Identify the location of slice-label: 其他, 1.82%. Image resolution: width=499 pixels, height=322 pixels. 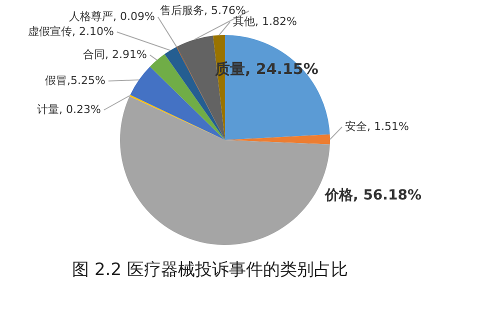
(265, 21).